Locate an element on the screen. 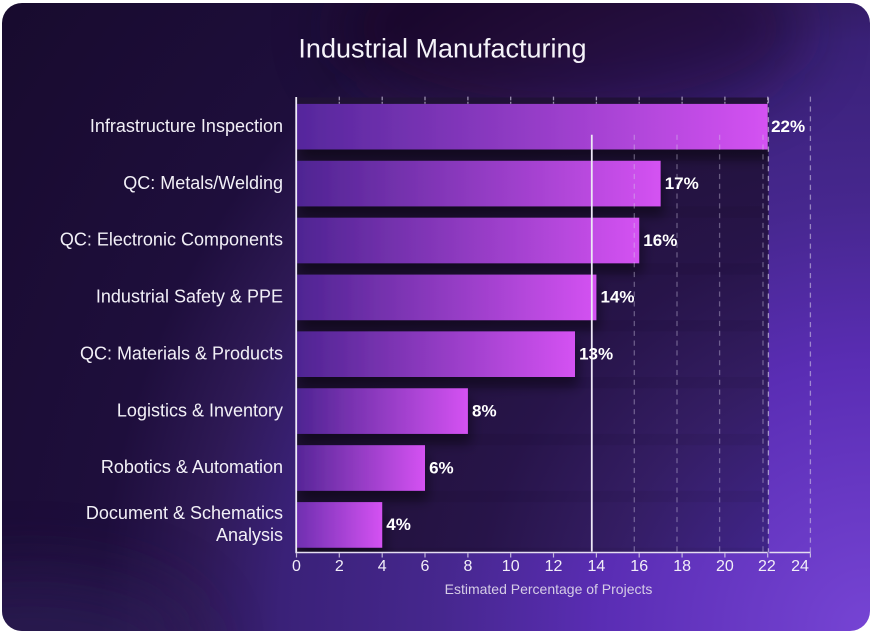 The image size is (872, 635). svg-text: QC: Materials & Products is located at coordinates (181, 353).